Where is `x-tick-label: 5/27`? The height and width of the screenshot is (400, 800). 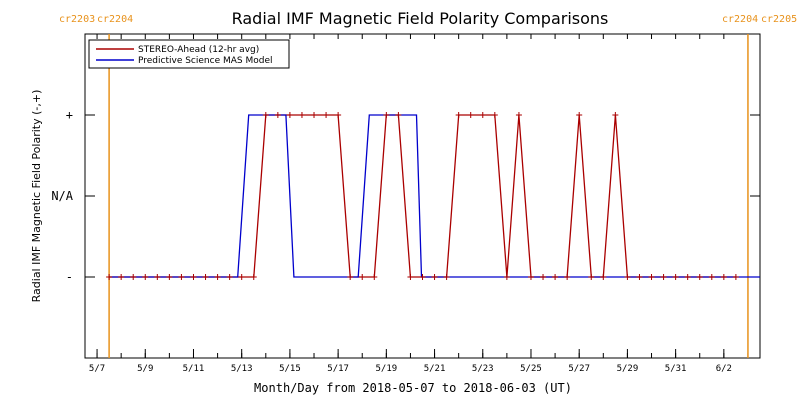
x-tick-label: 5/27 is located at coordinates (579, 369).